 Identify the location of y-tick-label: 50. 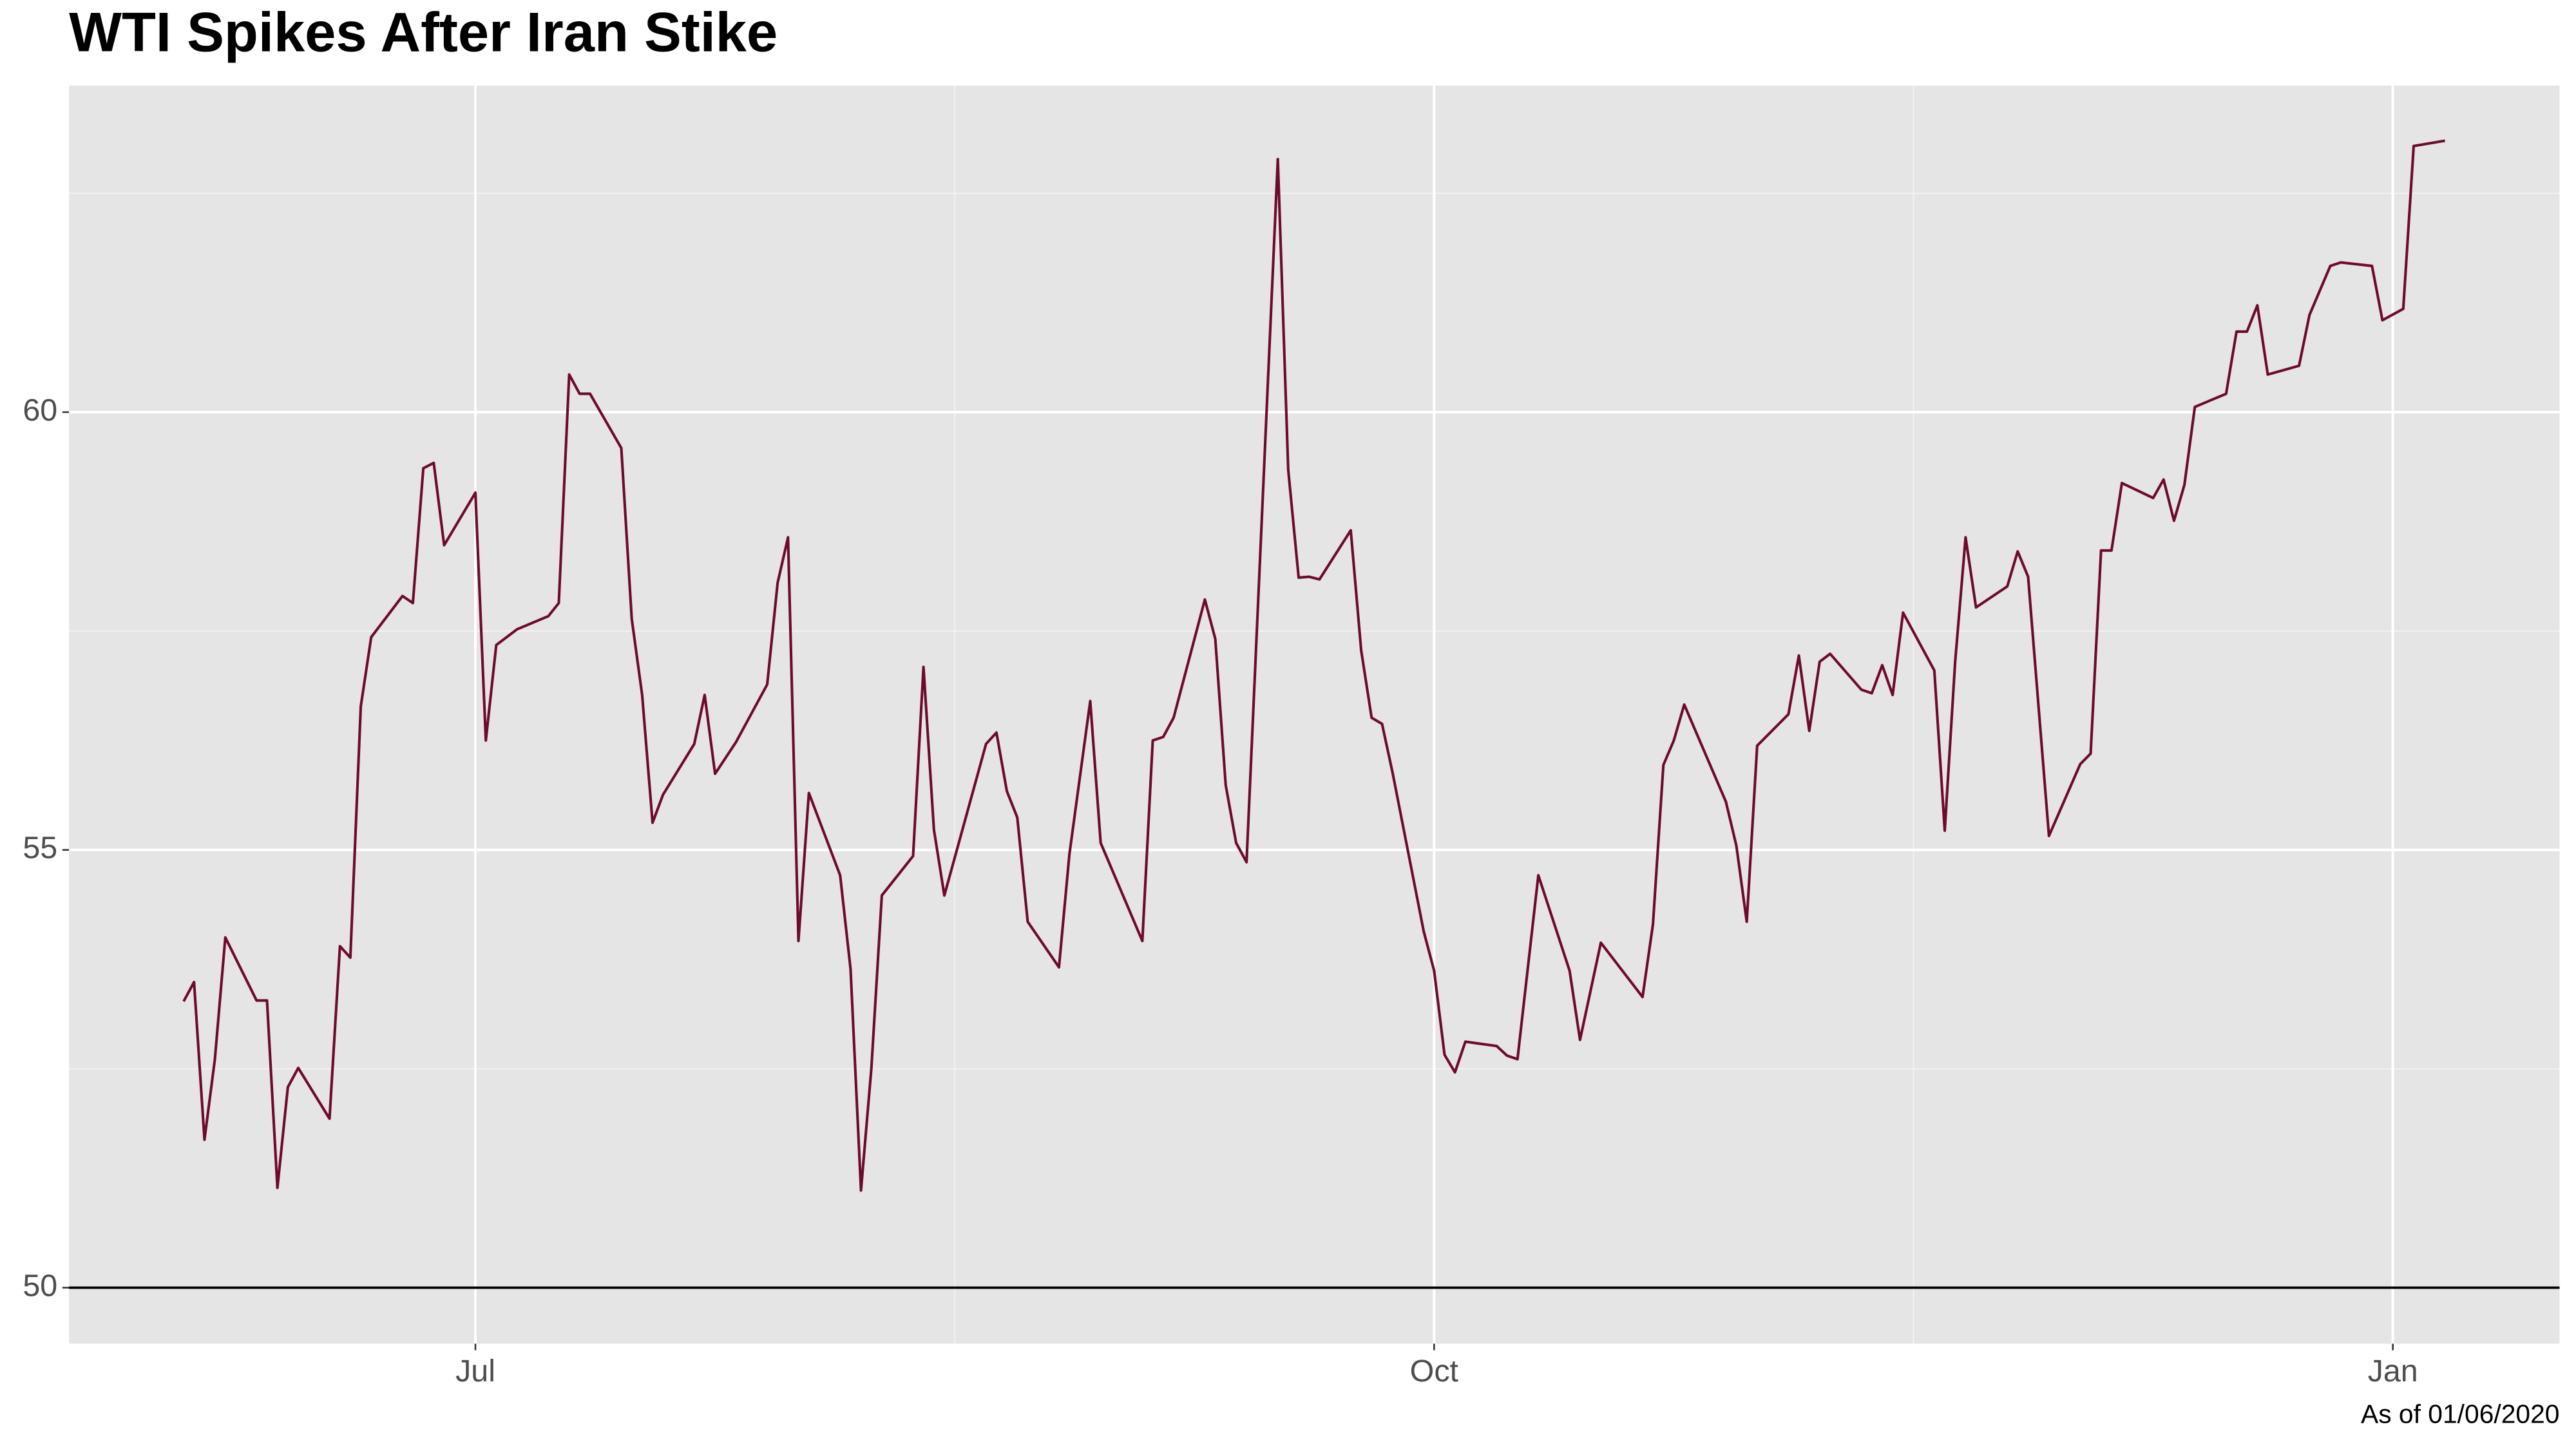
(40, 1286).